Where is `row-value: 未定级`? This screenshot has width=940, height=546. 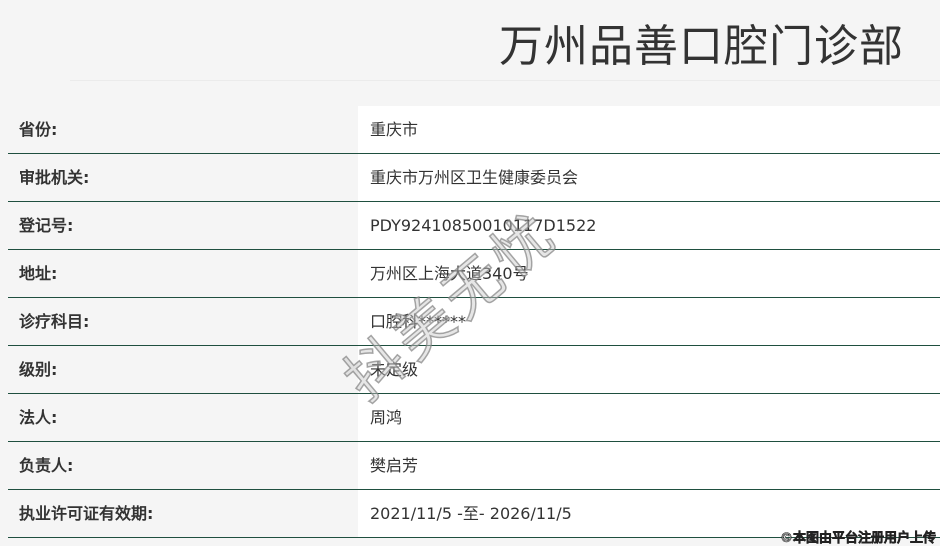
row-value: 未定级 is located at coordinates (649, 369).